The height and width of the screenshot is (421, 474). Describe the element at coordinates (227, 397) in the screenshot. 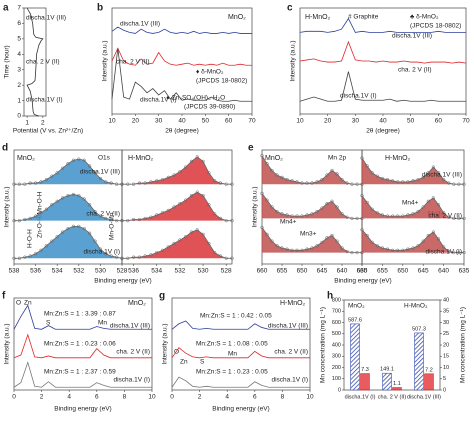

I see `x-tick-label: 4` at that location.